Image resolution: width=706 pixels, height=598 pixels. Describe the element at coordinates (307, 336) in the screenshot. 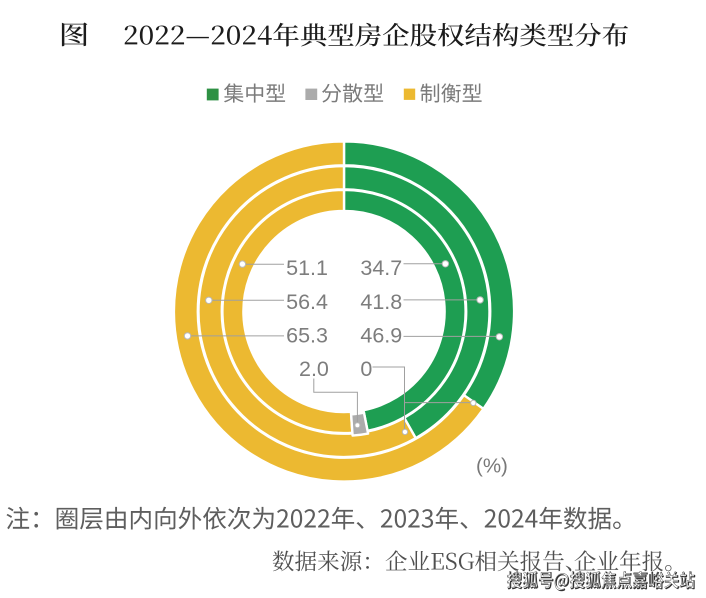

I see `svg-text: 65.3` at that location.